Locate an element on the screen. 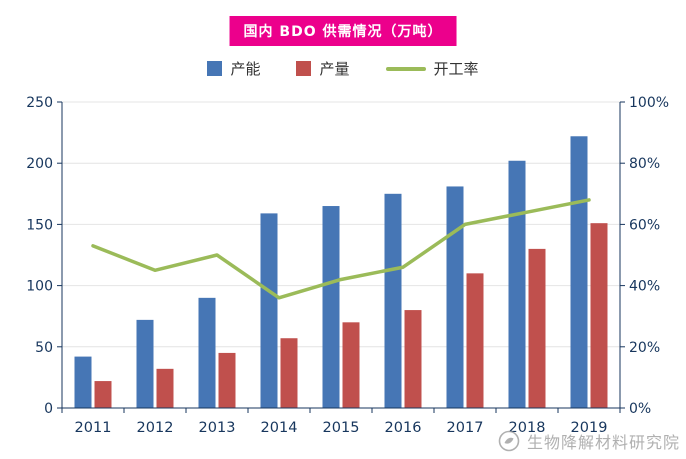 This screenshot has width=686, height=459. bar-production-2013 is located at coordinates (227, 380).